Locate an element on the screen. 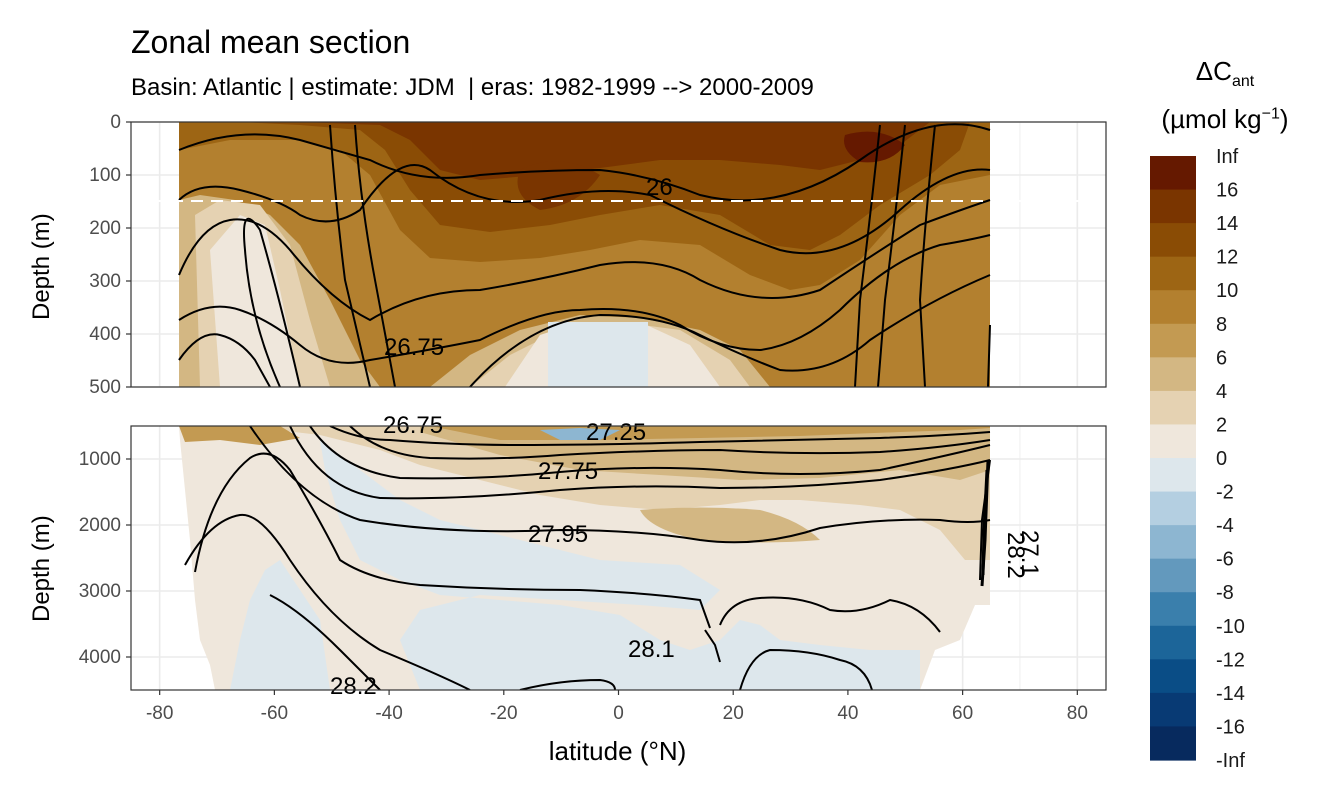 This screenshot has width=1344, height=806. y-tick-label-0-2: 200 is located at coordinates (105, 228).